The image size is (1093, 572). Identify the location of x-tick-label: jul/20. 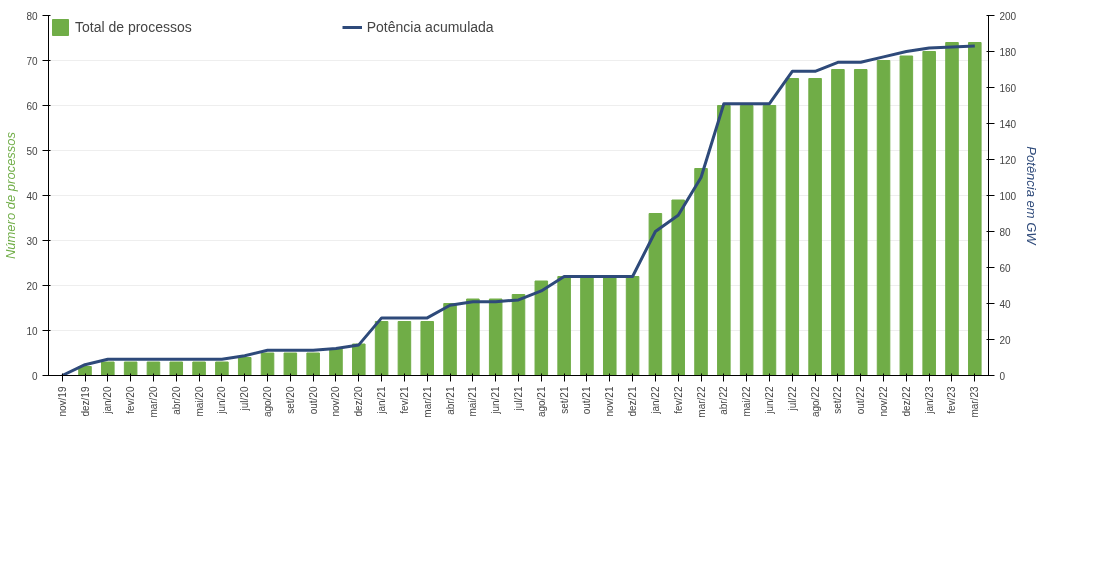
(245, 399).